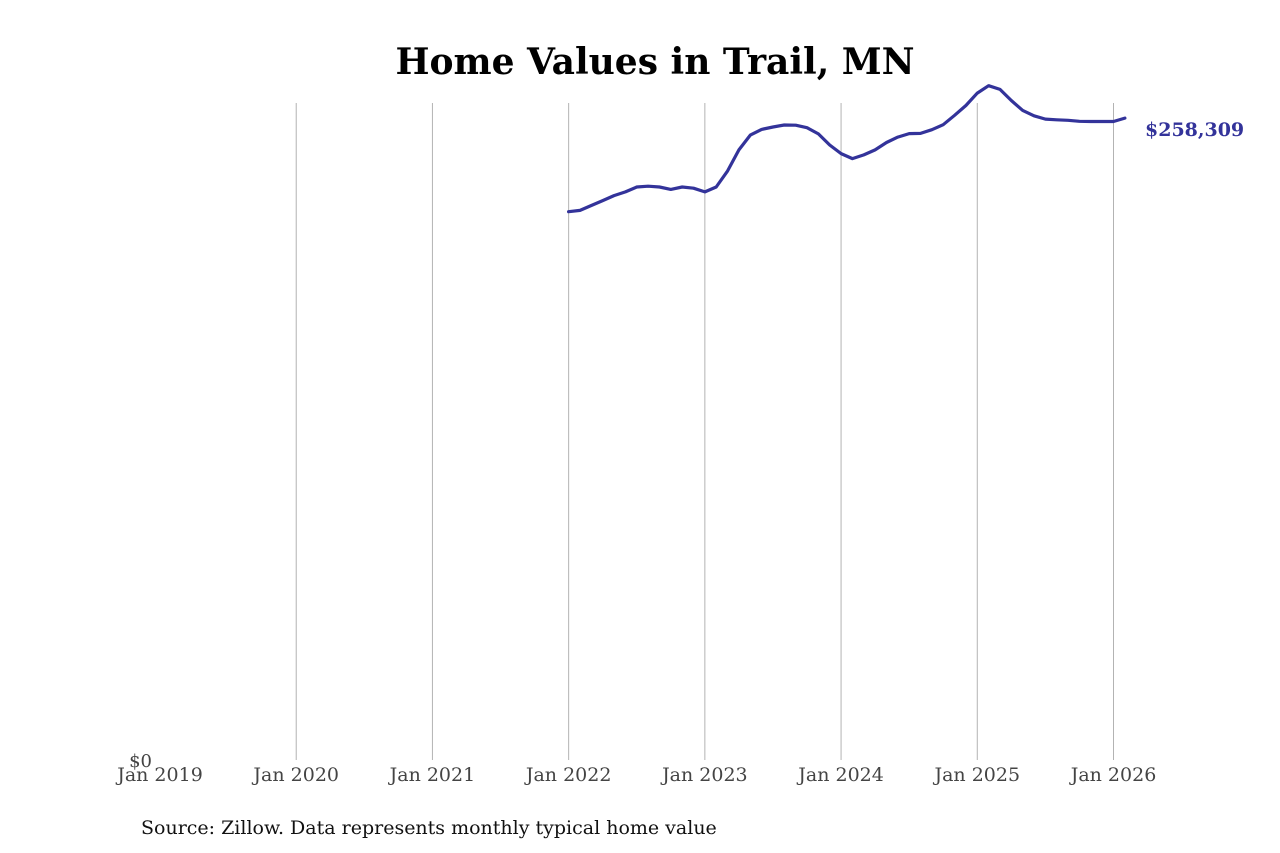 Image resolution: width=1280 pixels, height=853 pixels. What do you see at coordinates (140, 761) in the screenshot?
I see `y-axis-zero-label: $0` at bounding box center [140, 761].